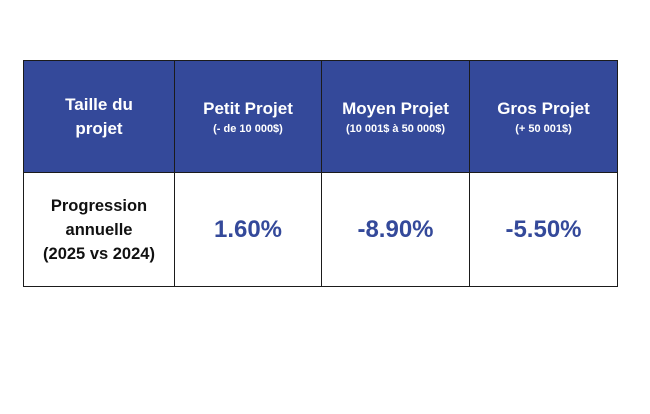  I want to click on header-large-project-title: Gros Projet, so click(543, 108).